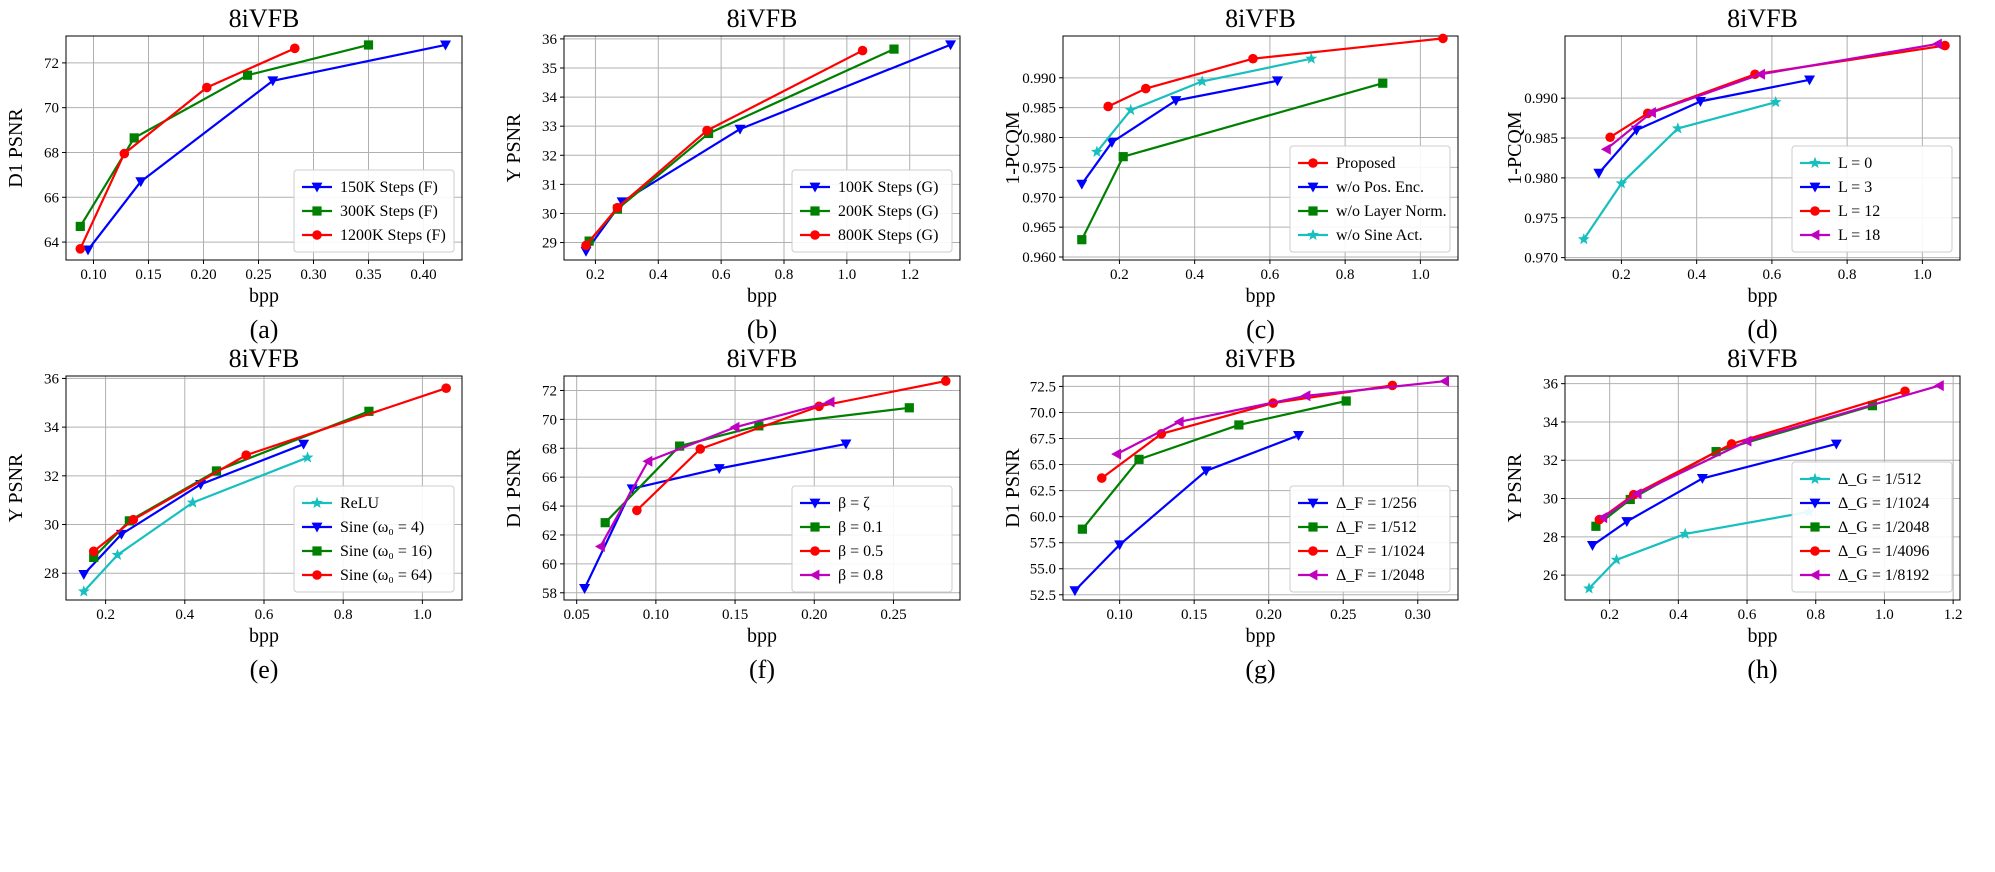 The image size is (1995, 872). Describe the element at coordinates (1039, 228) in the screenshot. I see `y-tick-label: 0.965` at that location.